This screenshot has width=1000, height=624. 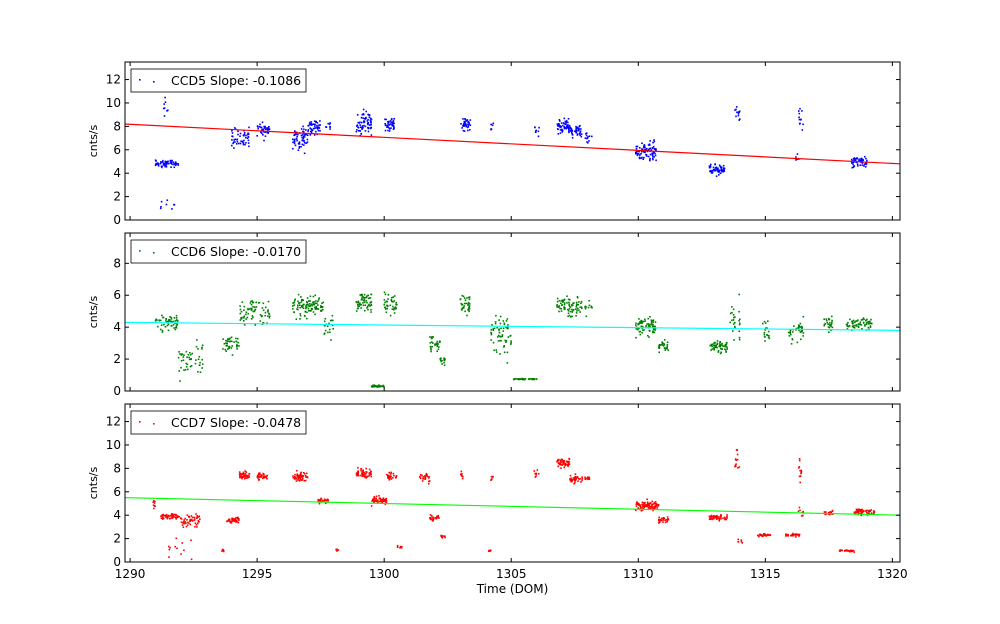 What do you see at coordinates (130, 574) in the screenshot?
I see `x-tick-label: 1290` at bounding box center [130, 574].